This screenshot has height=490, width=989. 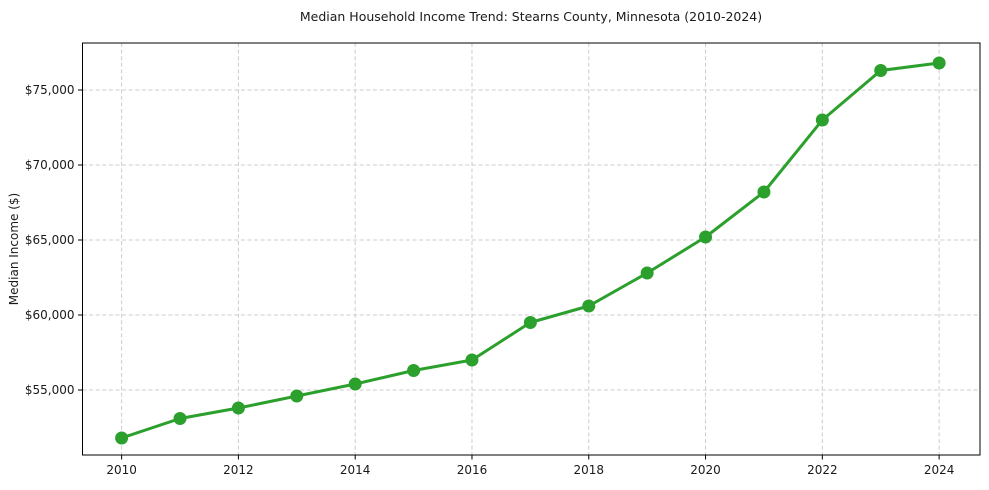 What do you see at coordinates (238, 470) in the screenshot?
I see `x-tick-label: 2012` at bounding box center [238, 470].